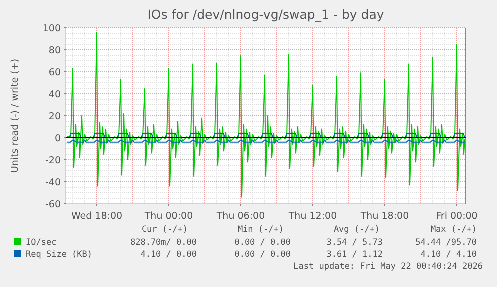 This screenshot has height=287, width=497. I want to click on text: 3.61 / 1.12, so click(354, 255).